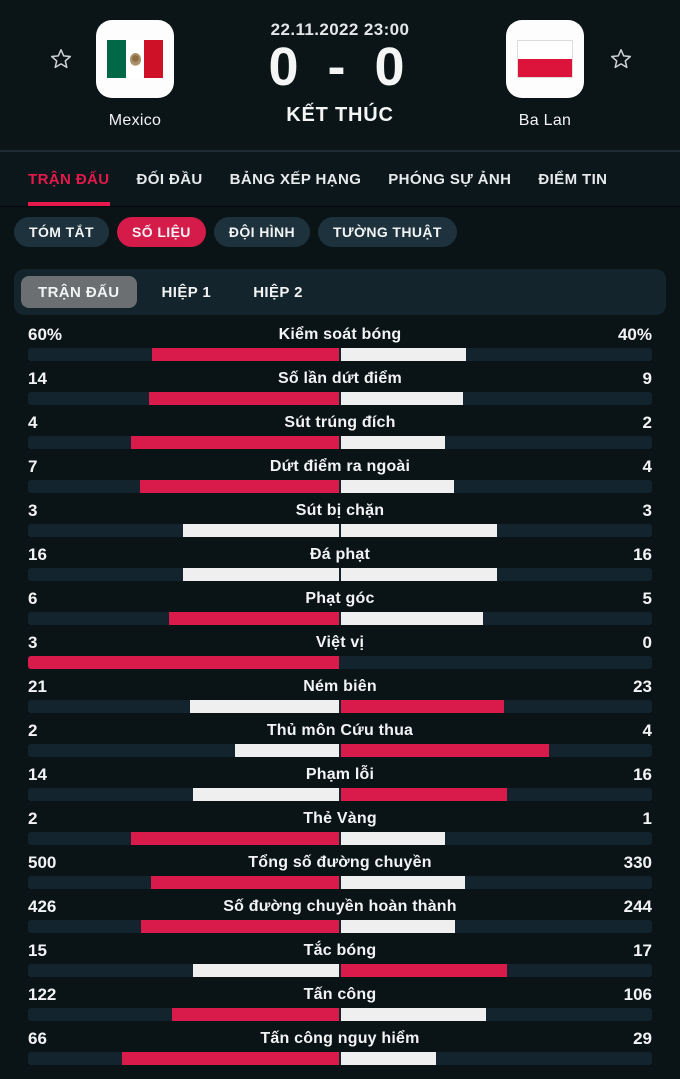 This screenshot has width=680, height=1079. What do you see at coordinates (33, 466) in the screenshot?
I see `stat-home-value: 7` at bounding box center [33, 466].